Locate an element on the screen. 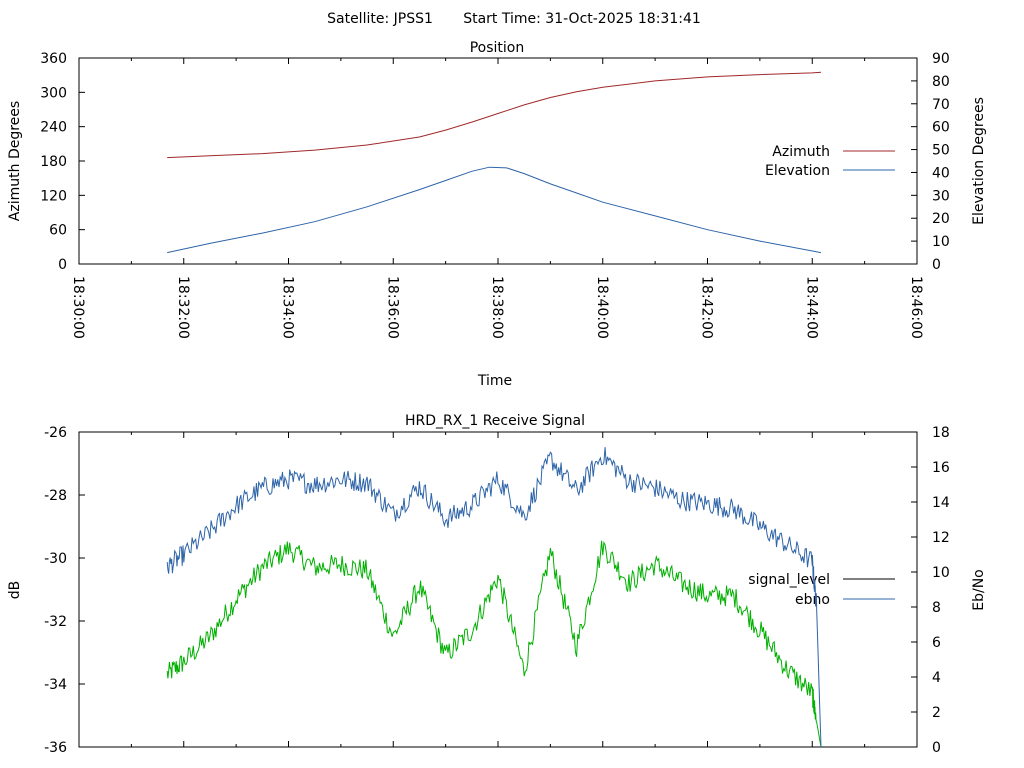  series-line-elevation is located at coordinates (494, 210).